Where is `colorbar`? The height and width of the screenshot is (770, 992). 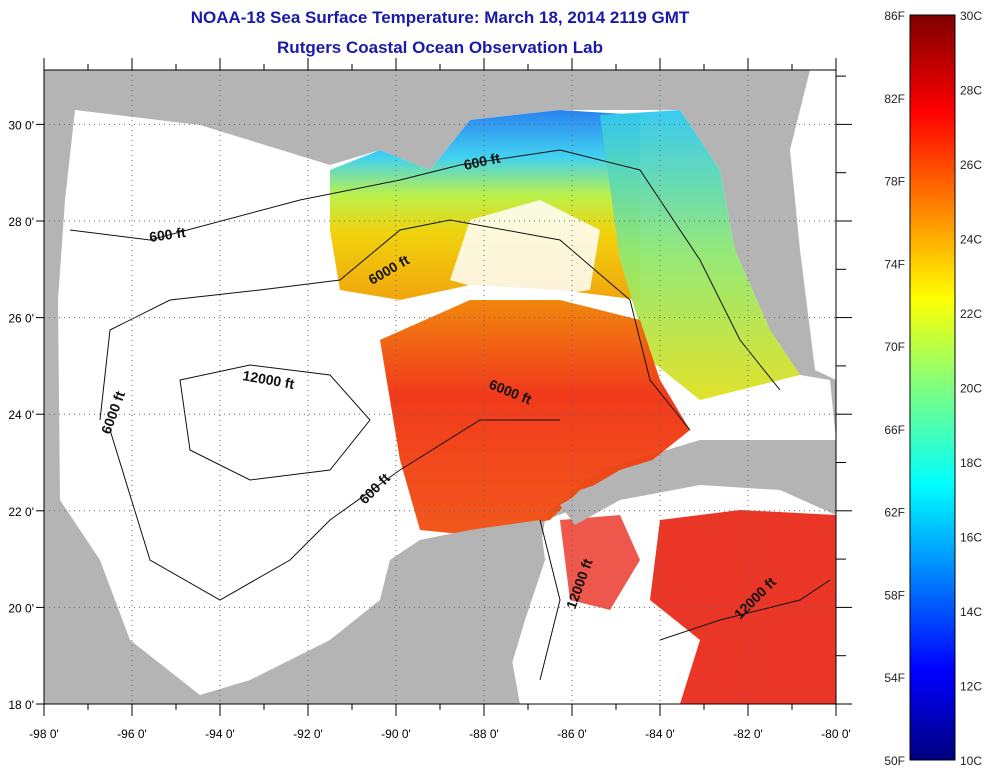
colorbar is located at coordinates (932, 387).